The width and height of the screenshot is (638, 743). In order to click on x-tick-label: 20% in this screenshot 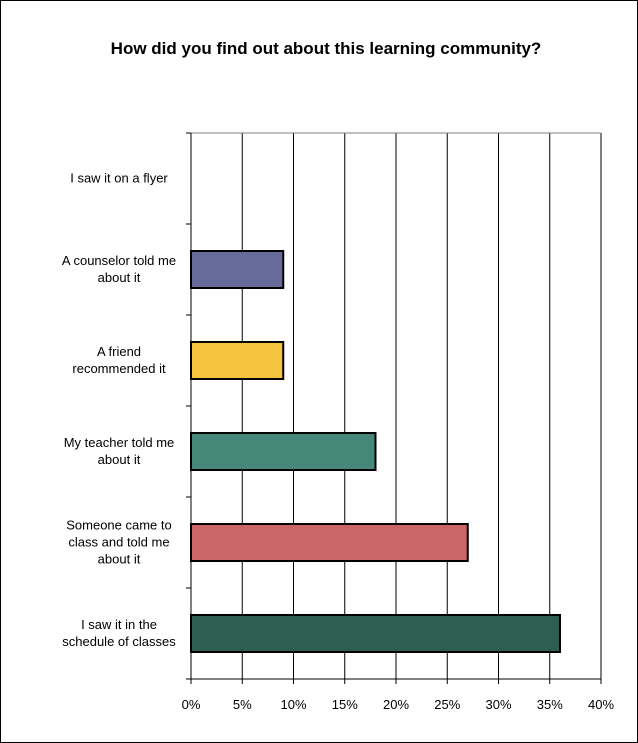, I will do `click(396, 704)`.